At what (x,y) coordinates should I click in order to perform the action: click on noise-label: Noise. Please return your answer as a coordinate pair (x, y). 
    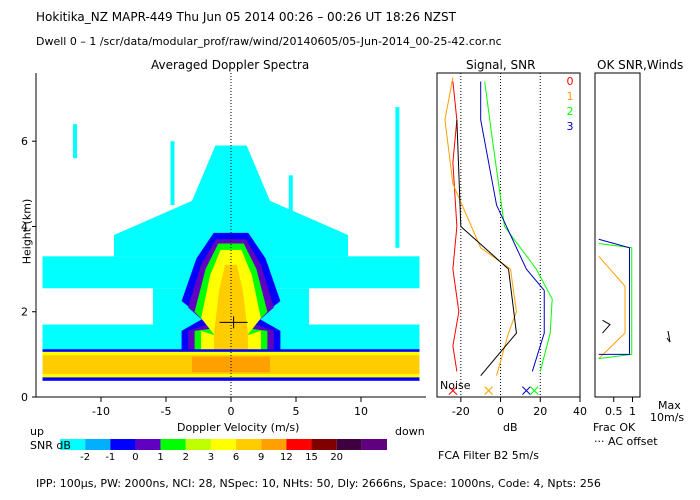
    Looking at the image, I should click on (455, 385).